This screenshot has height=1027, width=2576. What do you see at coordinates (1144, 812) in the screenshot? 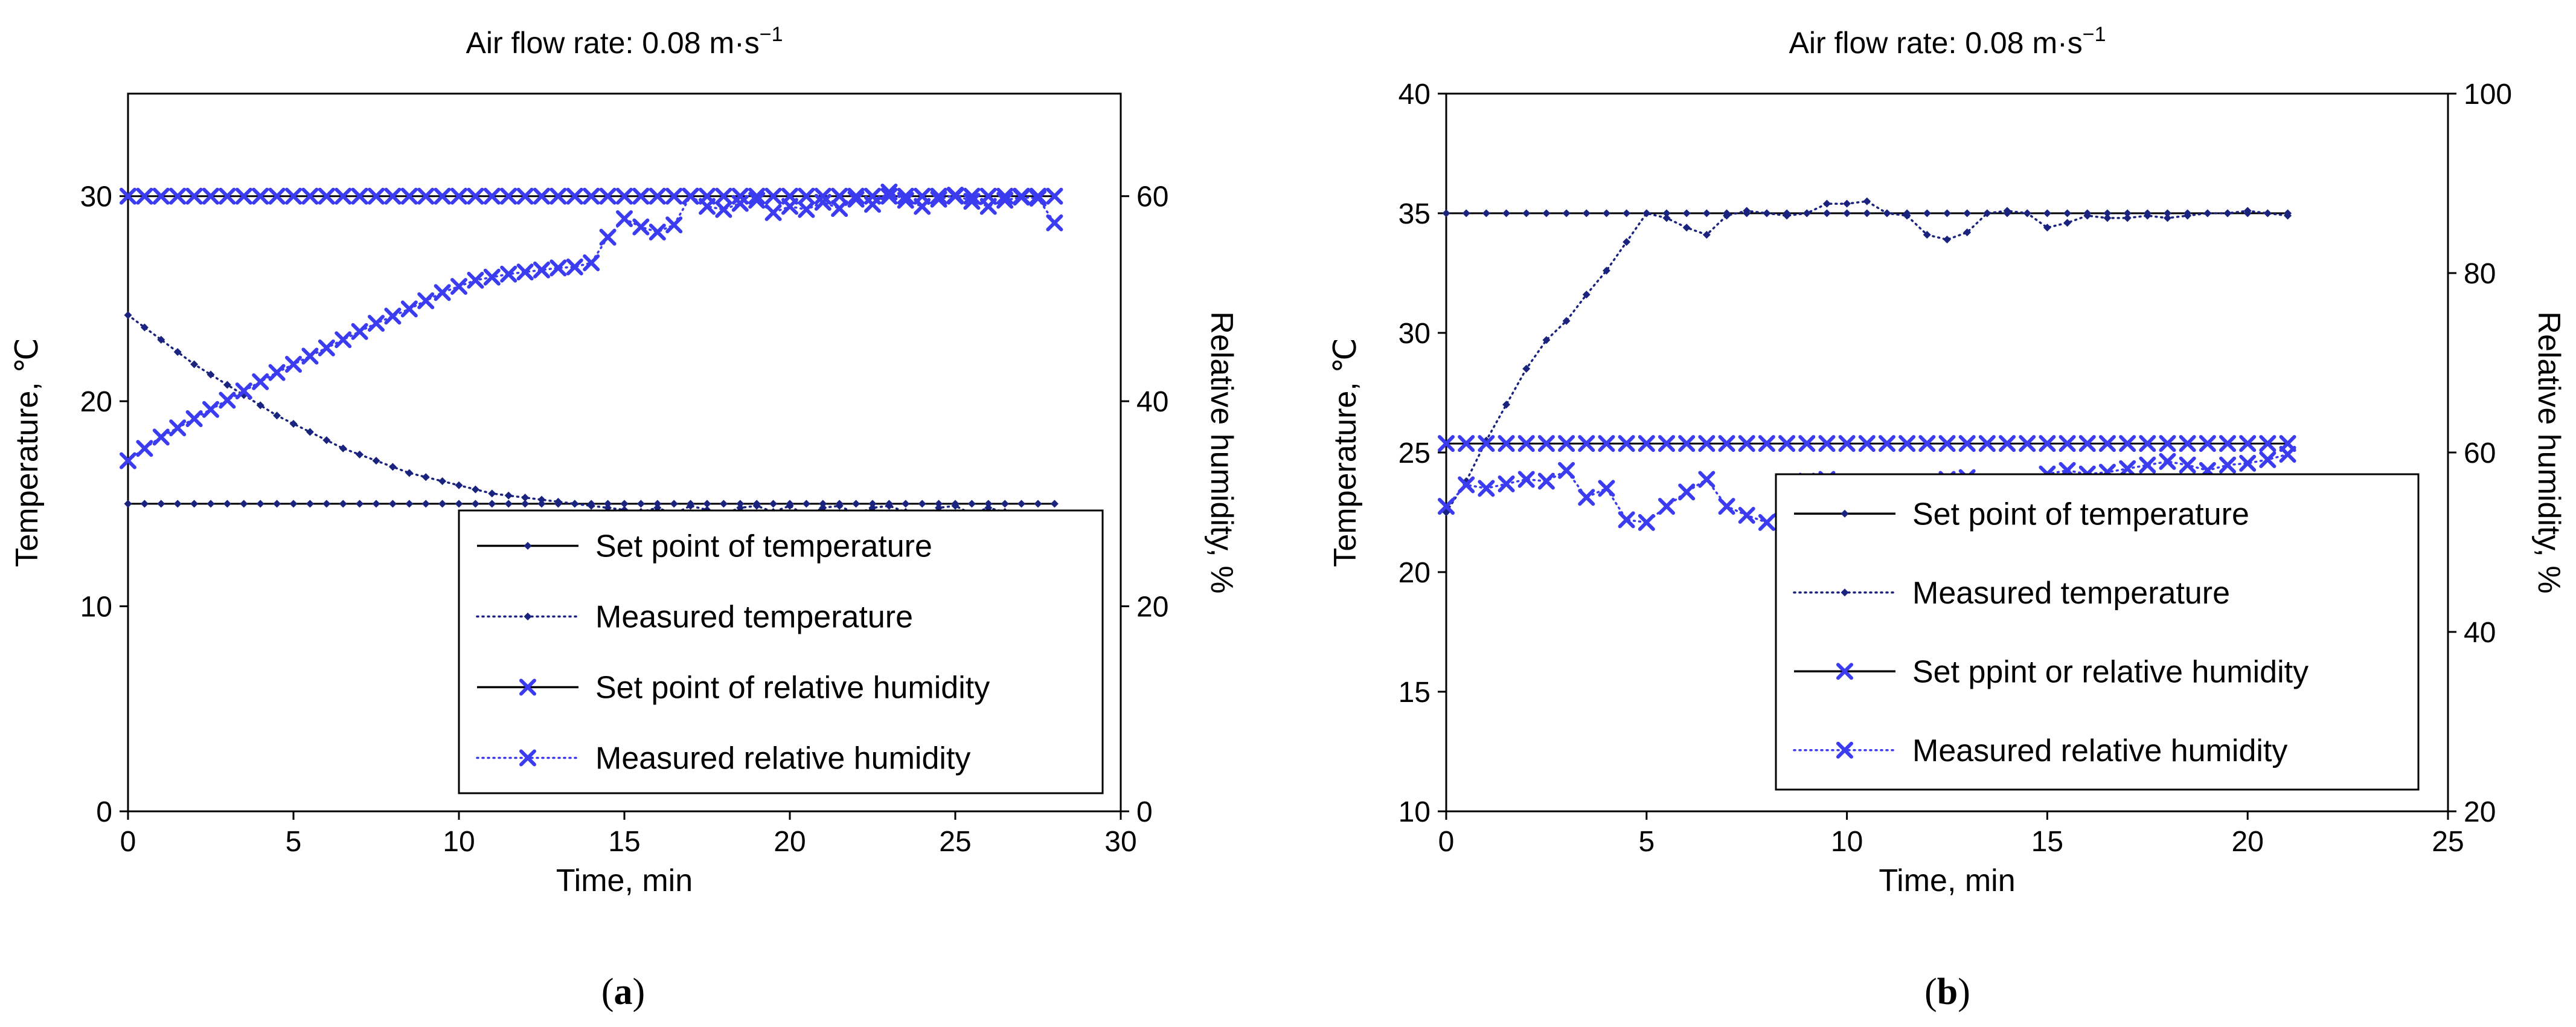
I see `y-right-tick-label: 0` at bounding box center [1144, 812].